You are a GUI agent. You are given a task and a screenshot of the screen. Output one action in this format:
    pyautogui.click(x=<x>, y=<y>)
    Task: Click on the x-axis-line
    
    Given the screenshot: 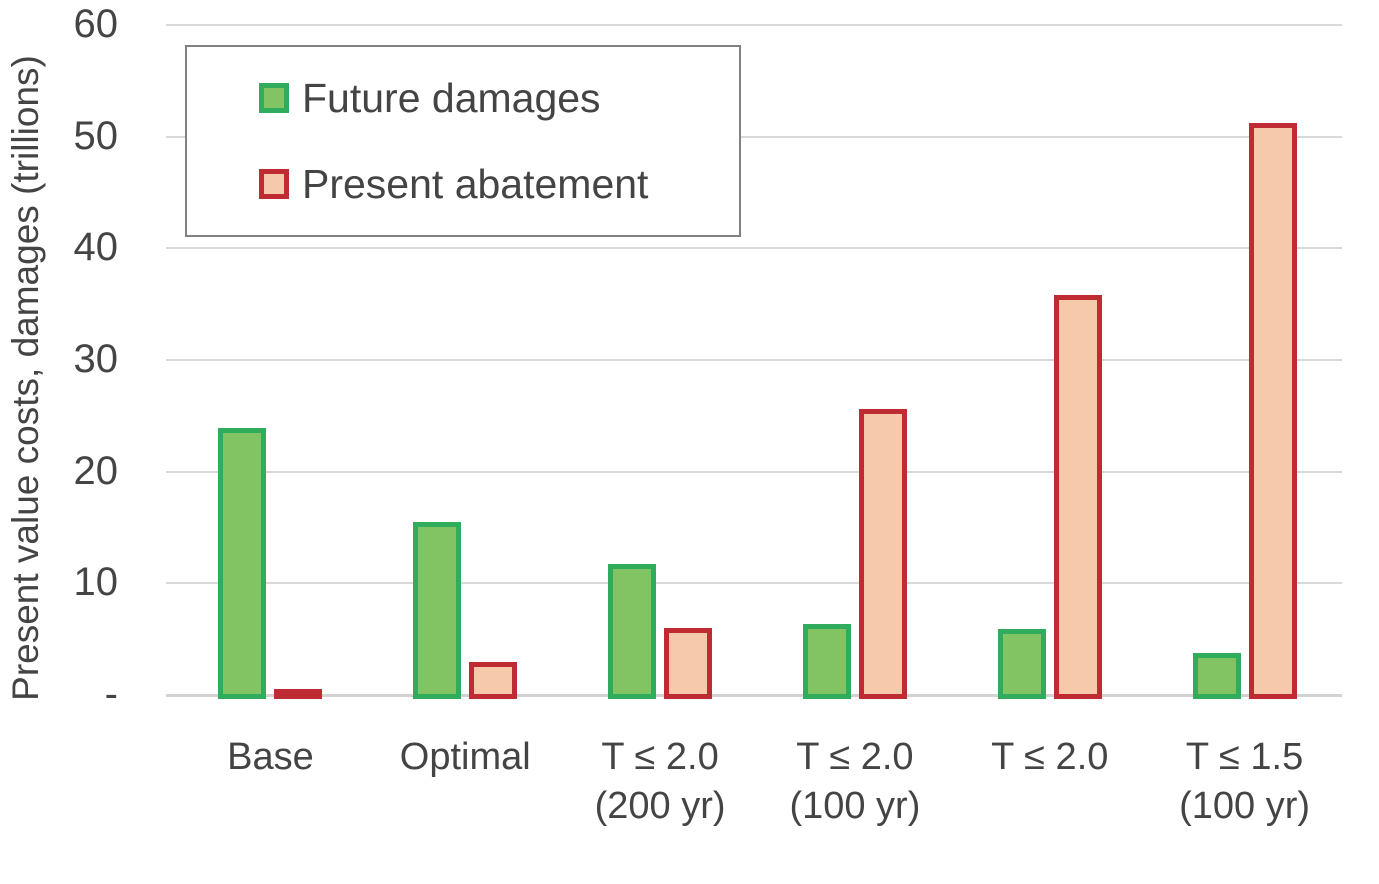 What is the action you would take?
    pyautogui.click(x=754, y=695)
    